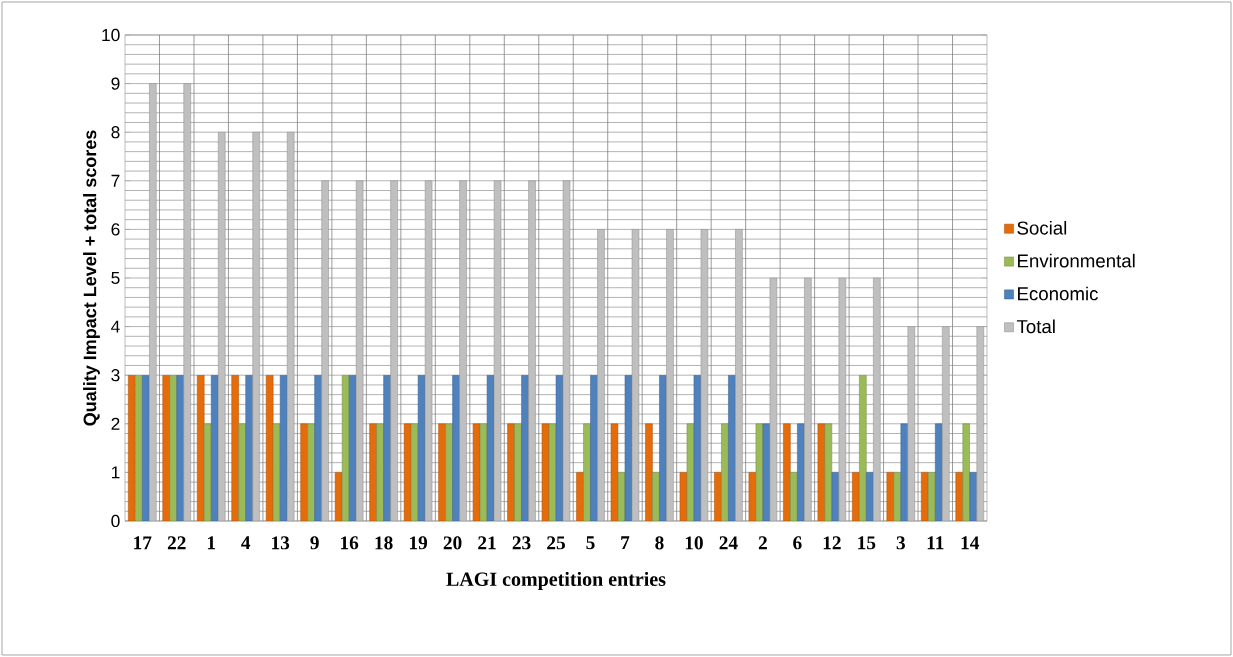 The width and height of the screenshot is (1233, 657). What do you see at coordinates (111, 35) in the screenshot?
I see `y-tick-label: 10` at bounding box center [111, 35].